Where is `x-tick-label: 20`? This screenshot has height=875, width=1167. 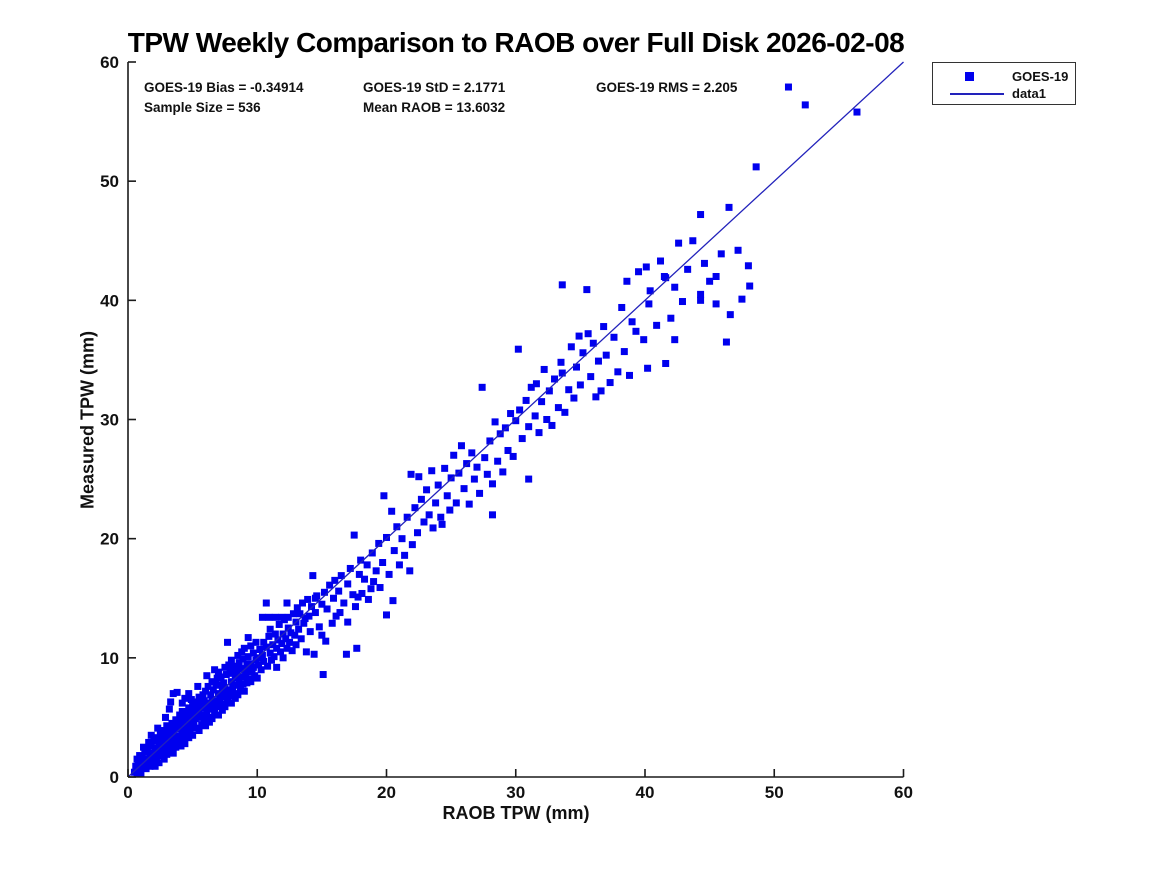
x-tick-label: 20 is located at coordinates (386, 792).